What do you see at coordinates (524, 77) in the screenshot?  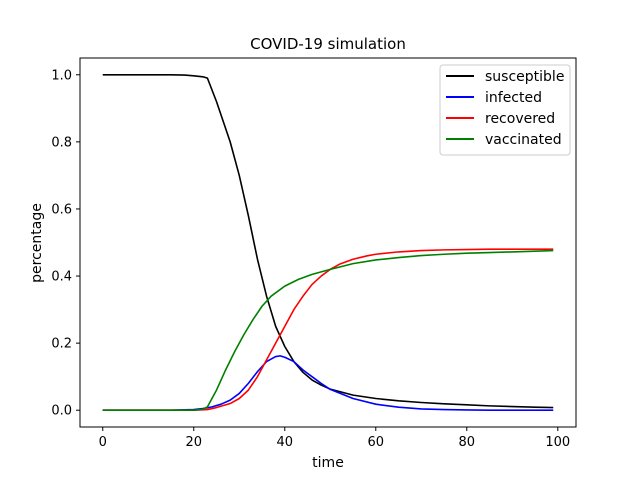 I see `legend-label-susceptible: susceptible` at bounding box center [524, 77].